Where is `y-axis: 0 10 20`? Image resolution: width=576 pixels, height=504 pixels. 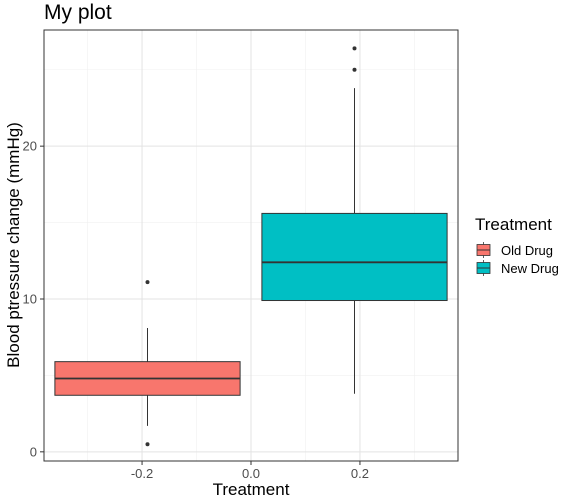
y-axis: 0 10 20 is located at coordinates (33, 299).